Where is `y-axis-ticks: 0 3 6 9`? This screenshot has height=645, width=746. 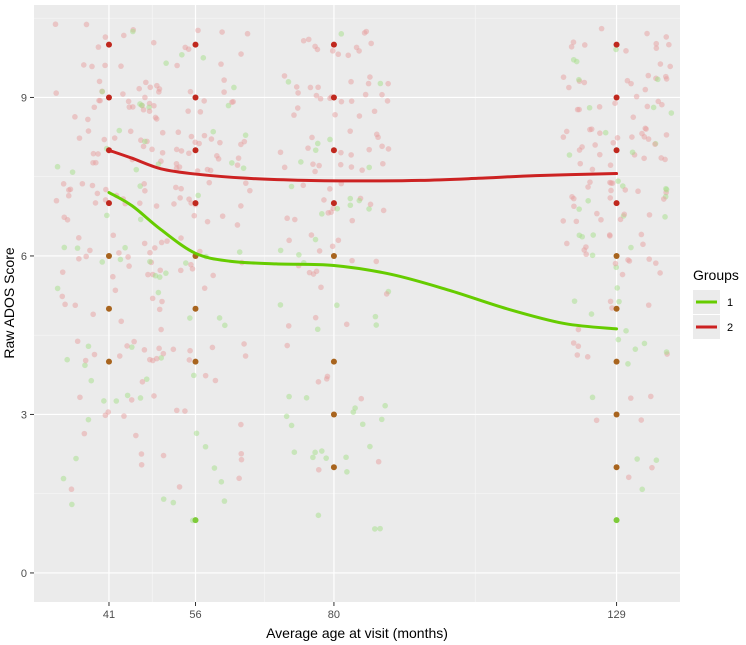
y-axis-ticks: 0 3 6 9 is located at coordinates (27, 336).